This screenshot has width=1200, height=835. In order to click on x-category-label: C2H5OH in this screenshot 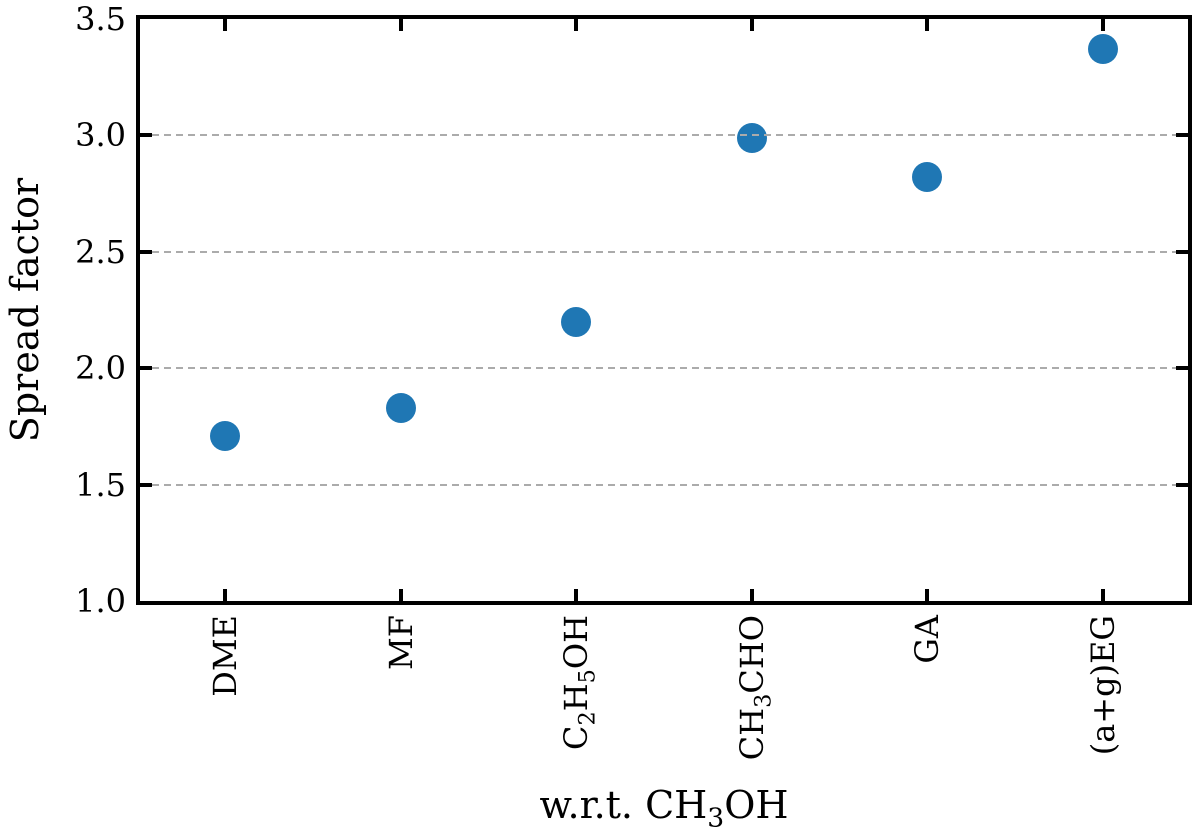, I will do `click(579, 683)`.